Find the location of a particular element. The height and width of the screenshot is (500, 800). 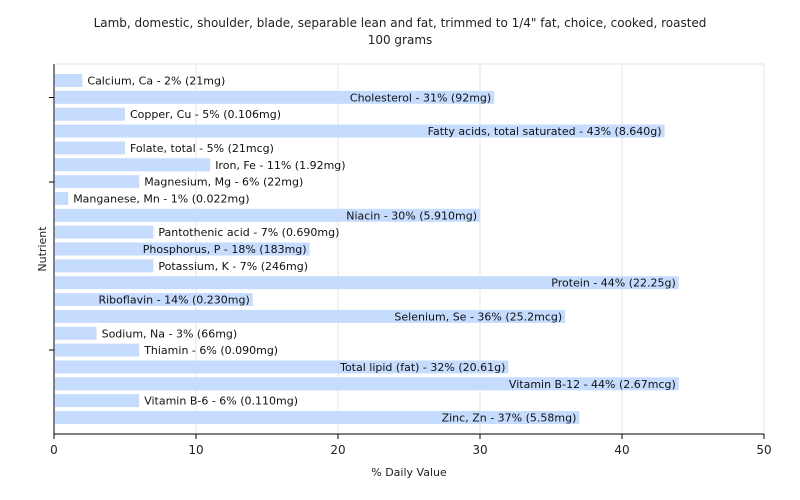

bar-label: Thiamin - 6% (0.090mg) is located at coordinates (210, 350).